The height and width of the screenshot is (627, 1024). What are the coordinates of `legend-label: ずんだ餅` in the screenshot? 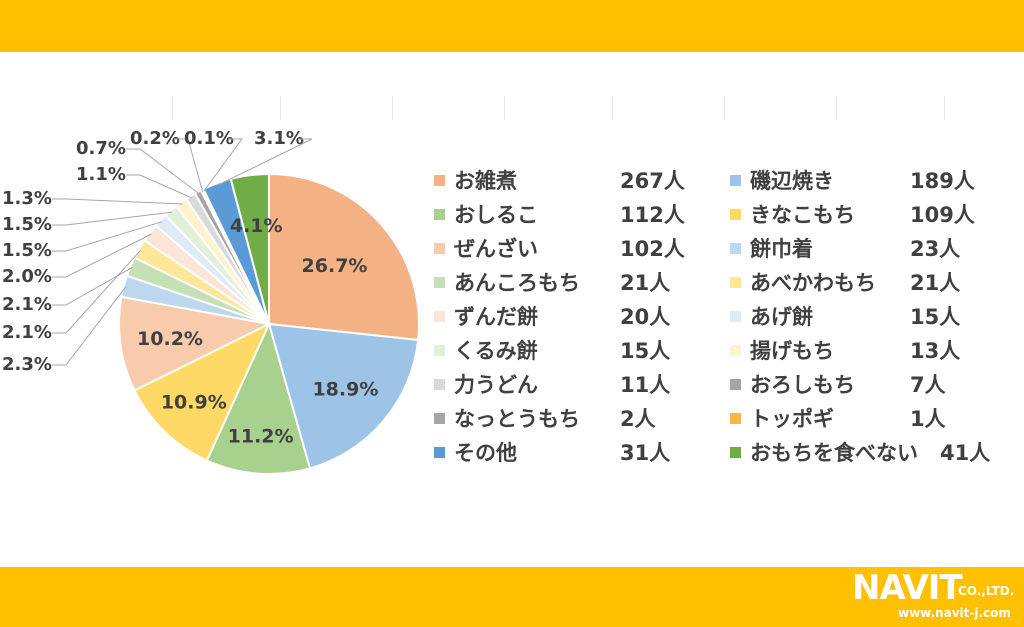 It's located at (496, 317).